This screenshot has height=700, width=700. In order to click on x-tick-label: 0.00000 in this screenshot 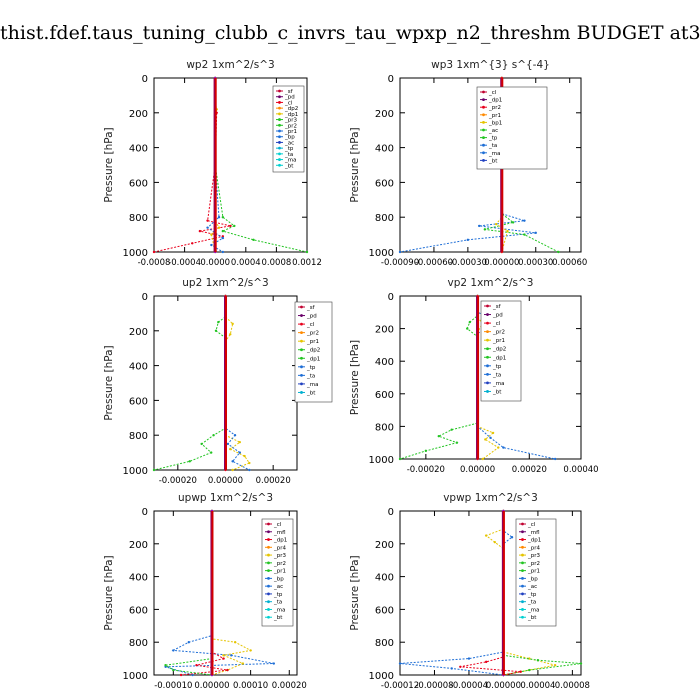, I will do `click(225, 481)`.